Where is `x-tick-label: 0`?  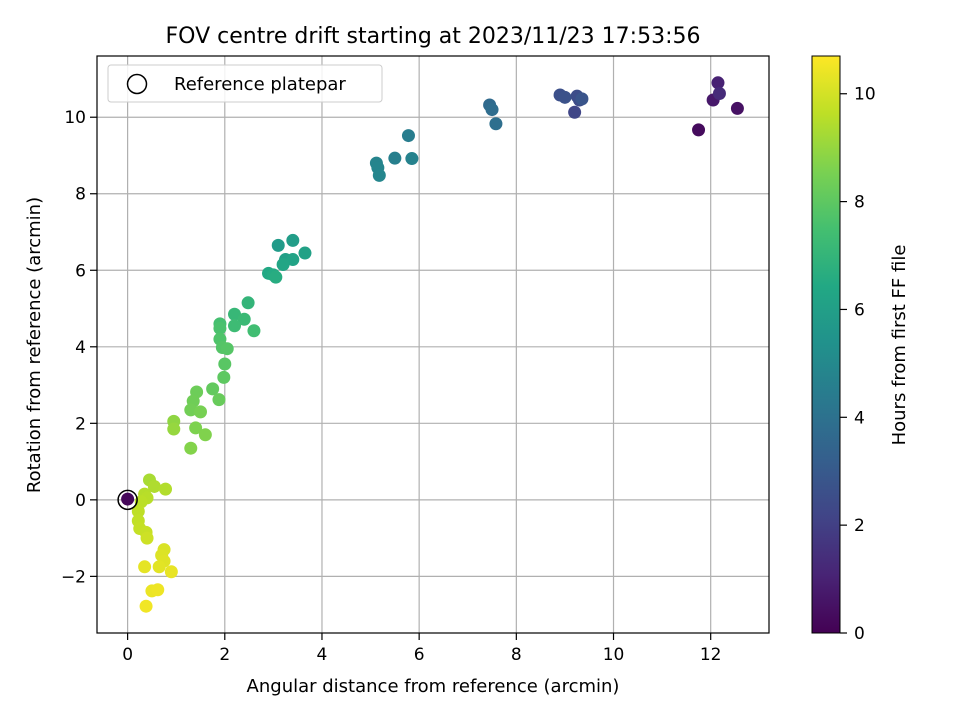
x-tick-label: 0 is located at coordinates (127, 655).